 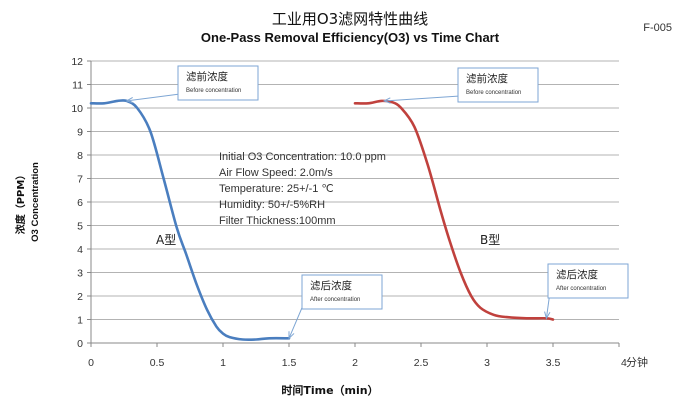 I want to click on y-tick-label: 9, so click(x=80, y=133).